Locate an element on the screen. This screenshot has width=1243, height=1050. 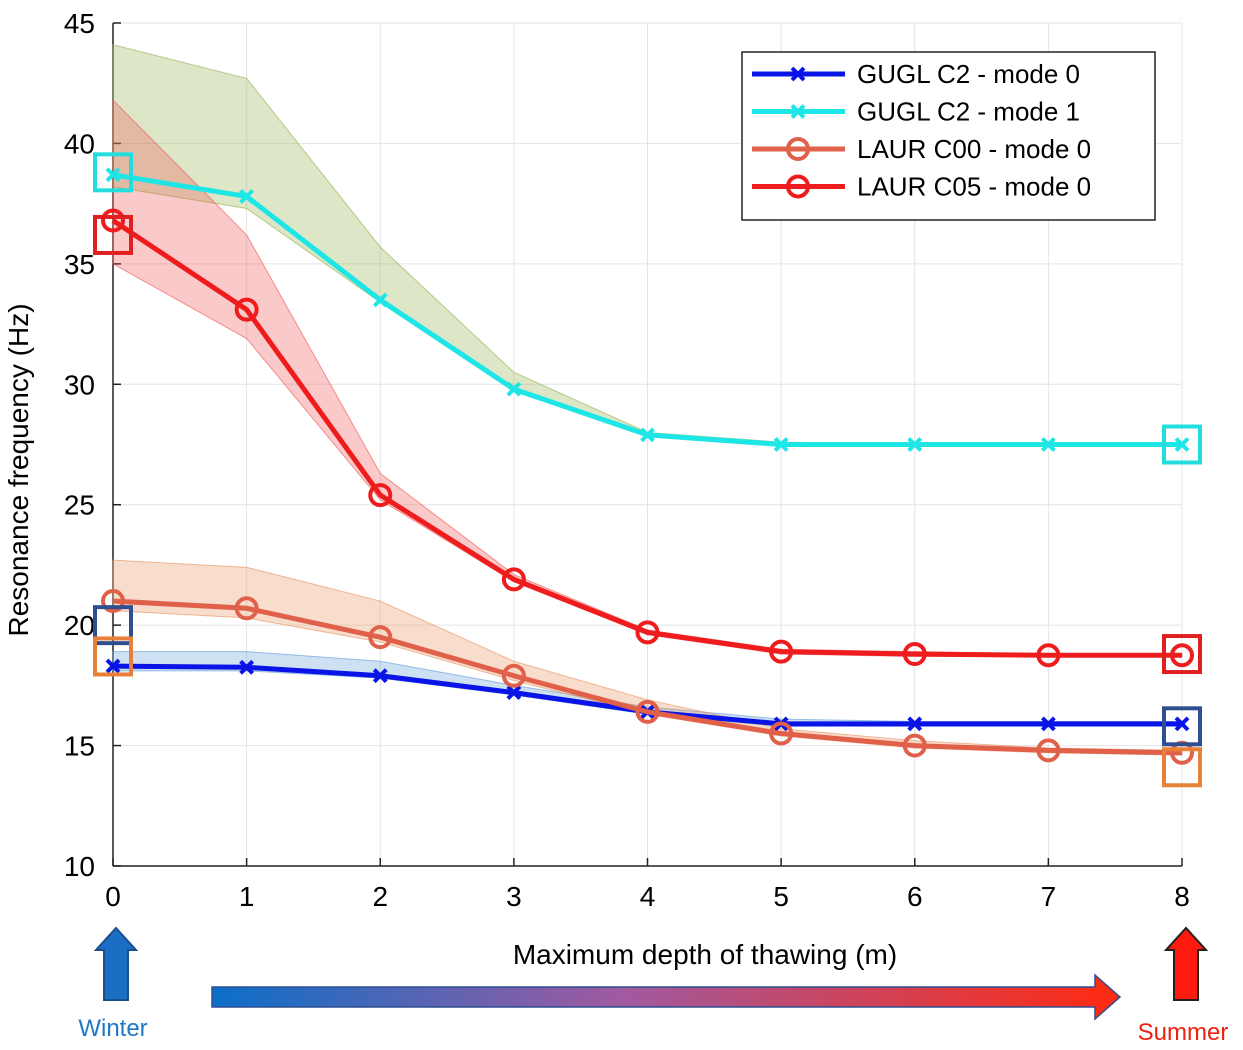
legend-box is located at coordinates (948, 136).